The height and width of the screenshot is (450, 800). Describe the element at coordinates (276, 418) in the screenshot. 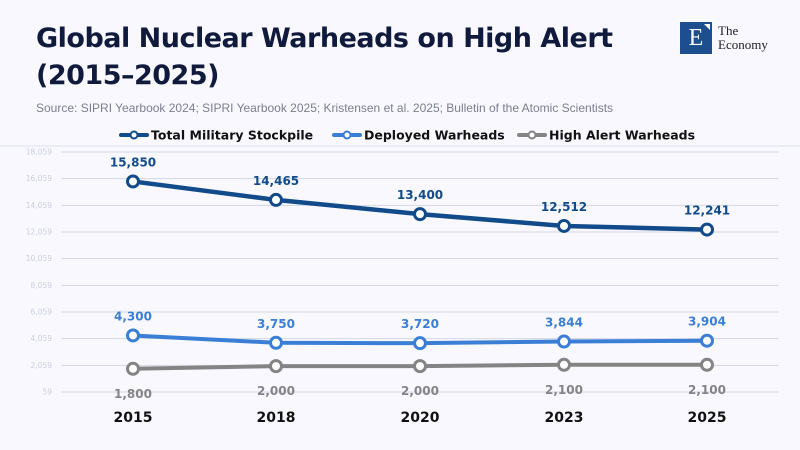

I see `x-tick-label: 2018` at that location.